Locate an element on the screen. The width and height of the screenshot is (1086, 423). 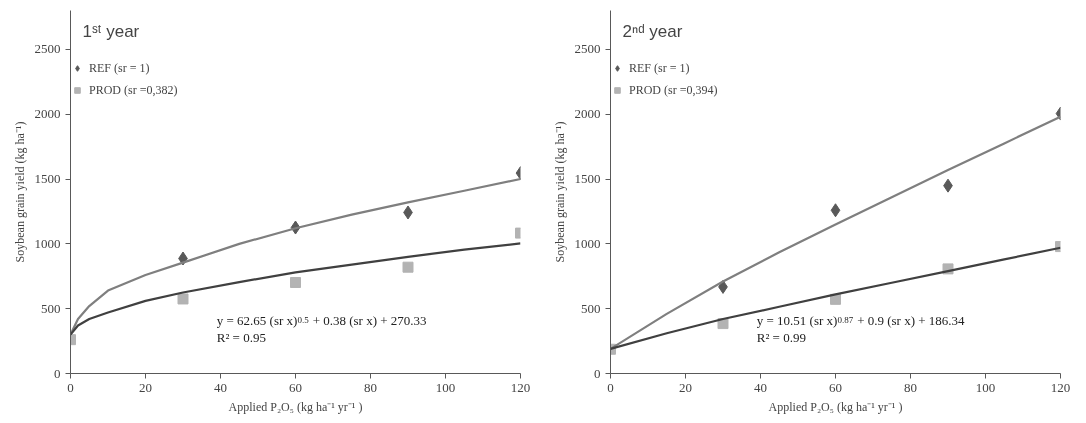
legend-label: PROD (sr =0,394) is located at coordinates (673, 90).